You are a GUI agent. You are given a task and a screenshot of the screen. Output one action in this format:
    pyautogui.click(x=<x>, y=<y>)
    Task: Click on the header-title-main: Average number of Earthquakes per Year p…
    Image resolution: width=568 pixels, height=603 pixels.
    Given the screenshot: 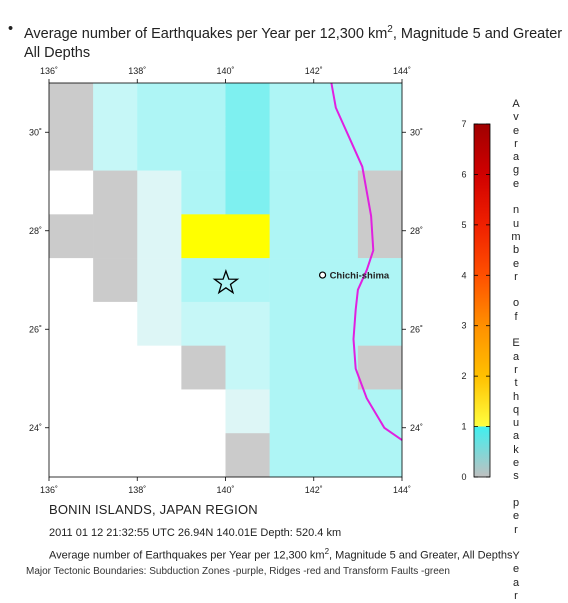 What is the action you would take?
    pyautogui.click(x=206, y=33)
    